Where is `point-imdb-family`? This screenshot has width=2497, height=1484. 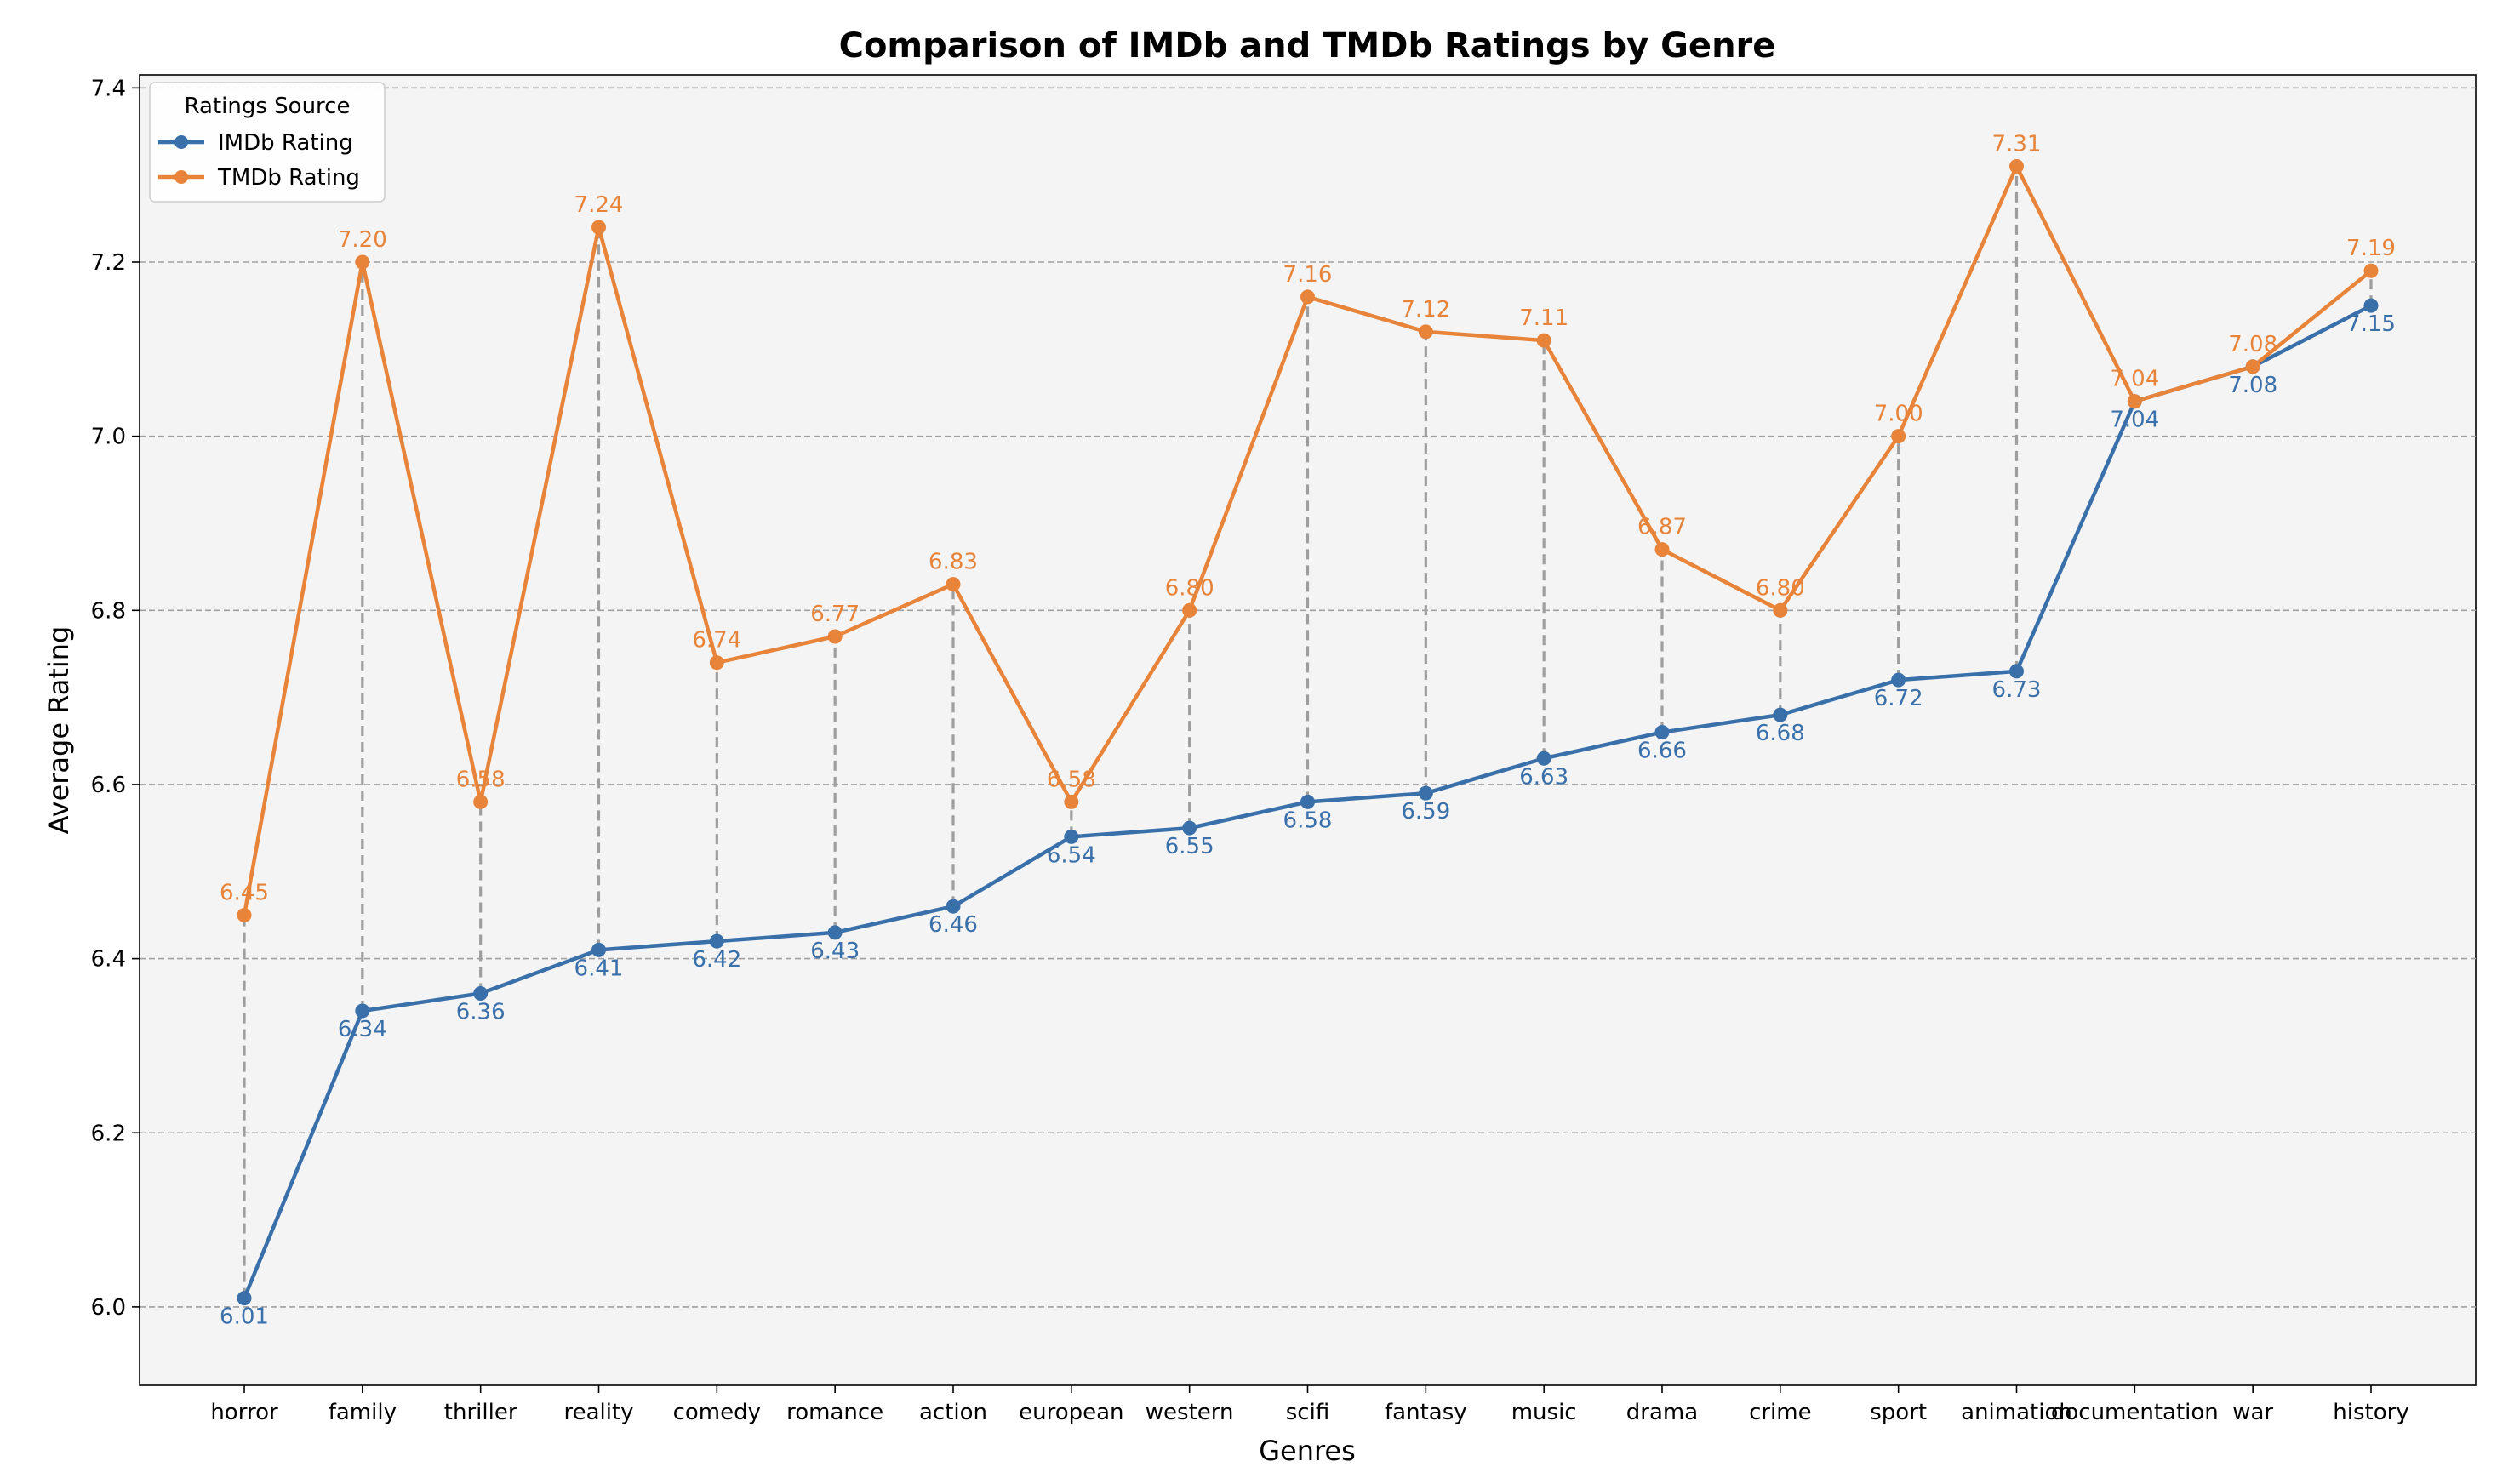 point-imdb-family is located at coordinates (362, 1011).